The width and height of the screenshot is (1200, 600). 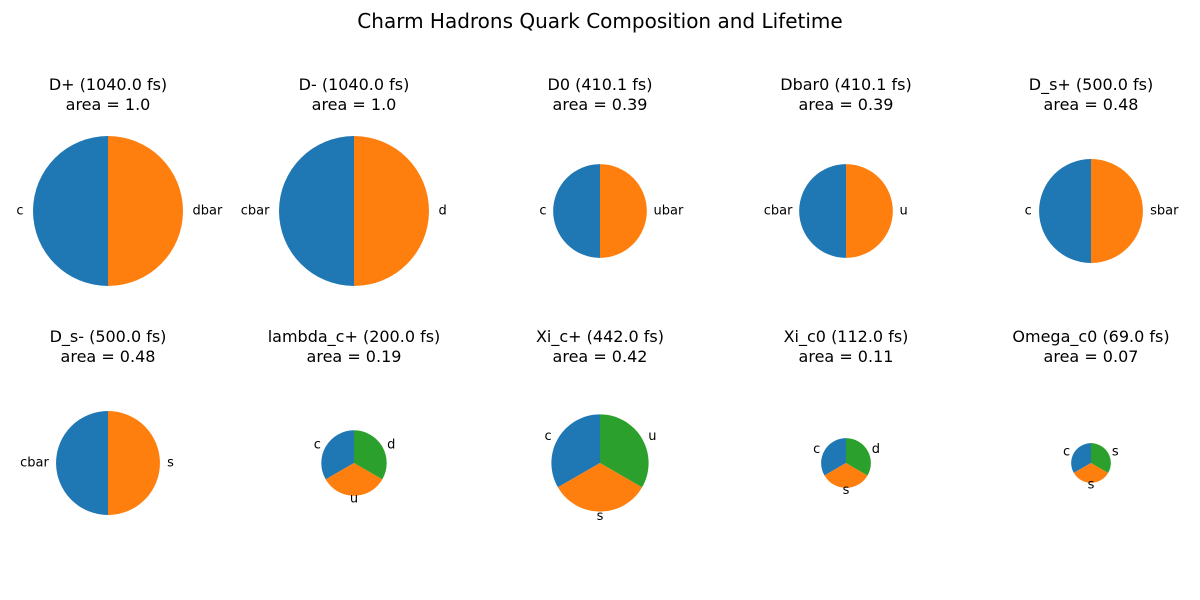 What do you see at coordinates (354, 84) in the screenshot?
I see `pie-title: D- (1040.0 fs)` at bounding box center [354, 84].